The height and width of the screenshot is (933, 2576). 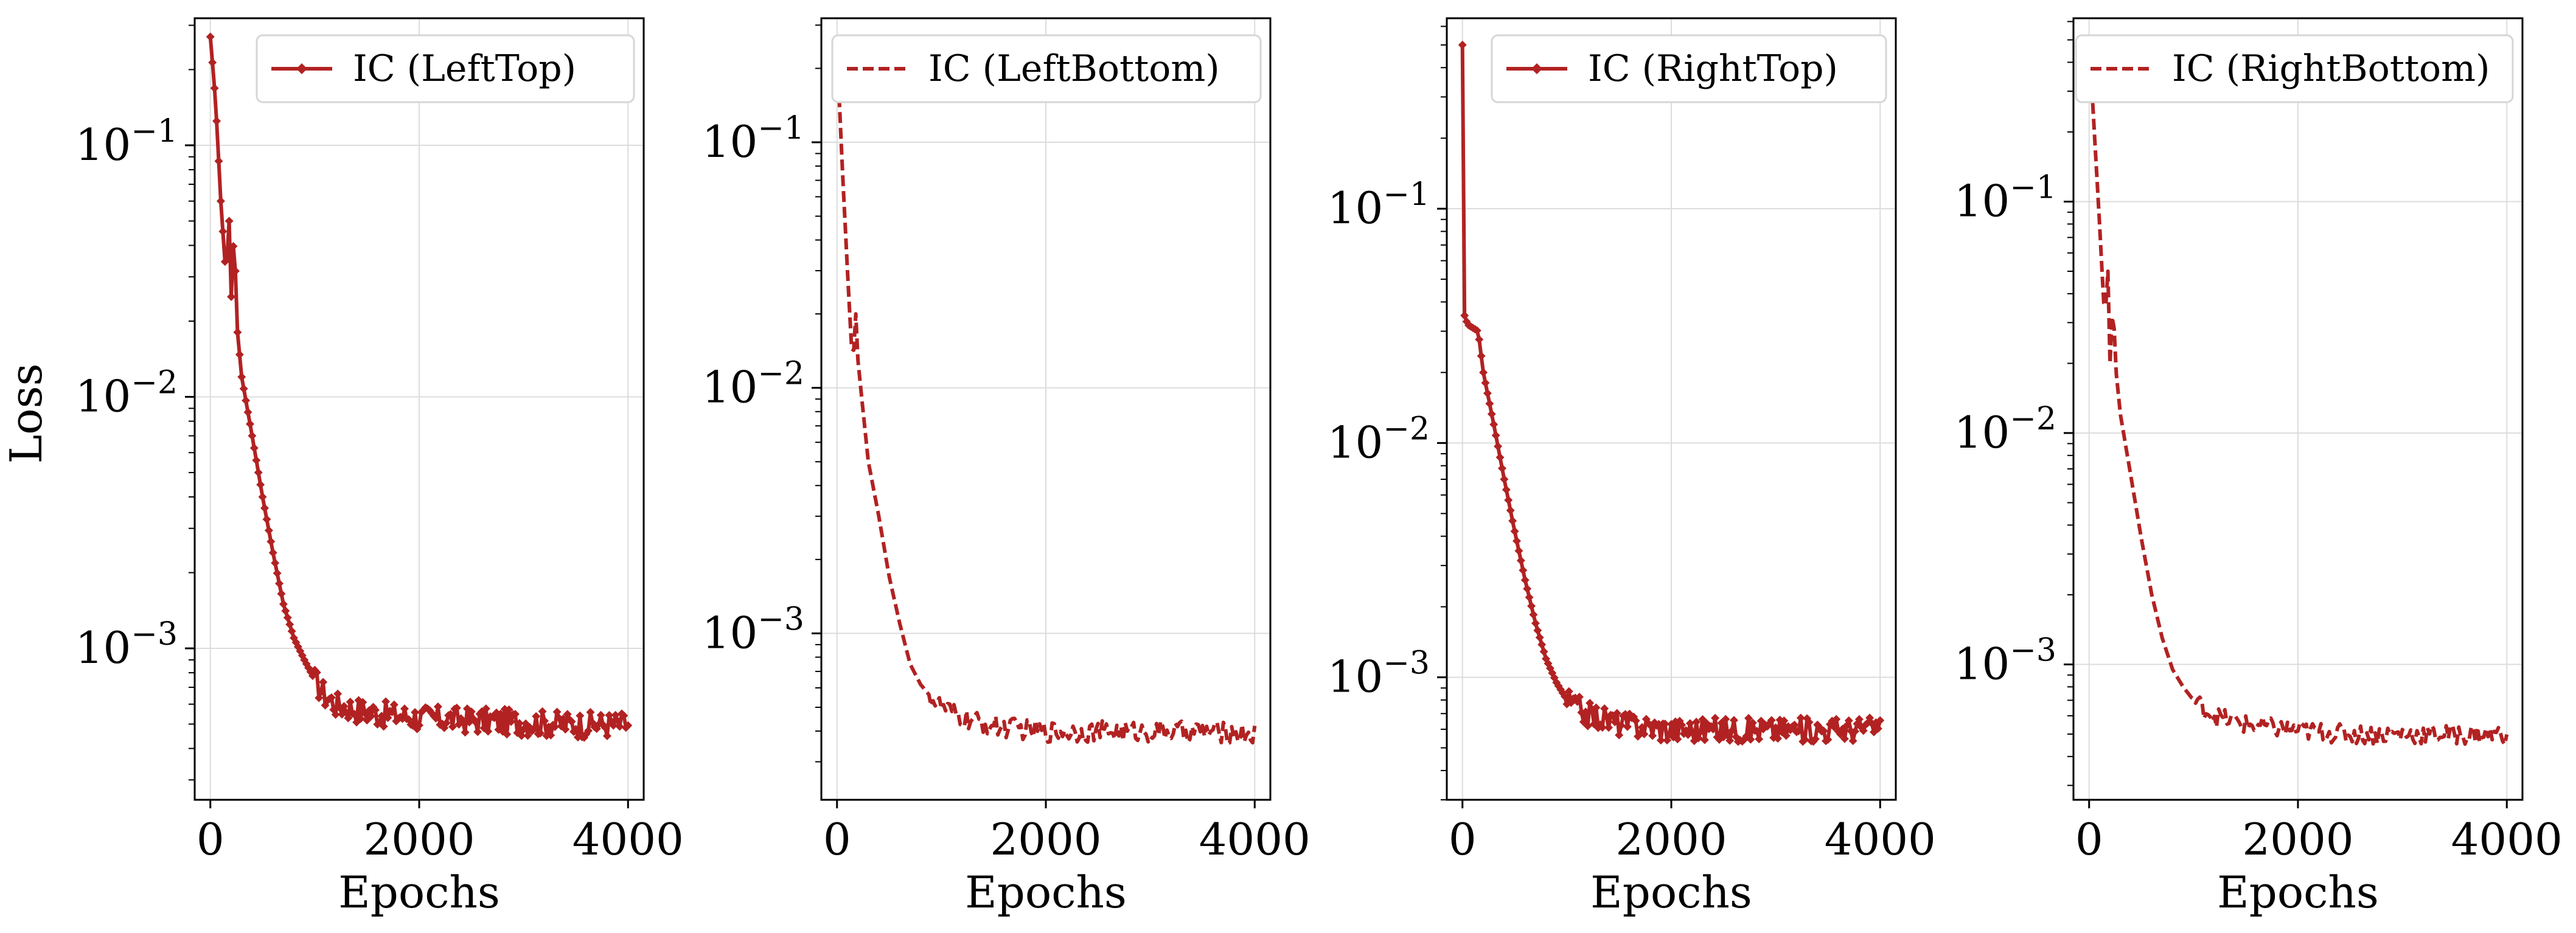 What do you see at coordinates (26, 413) in the screenshot?
I see `y-axis-label: Loss` at bounding box center [26, 413].